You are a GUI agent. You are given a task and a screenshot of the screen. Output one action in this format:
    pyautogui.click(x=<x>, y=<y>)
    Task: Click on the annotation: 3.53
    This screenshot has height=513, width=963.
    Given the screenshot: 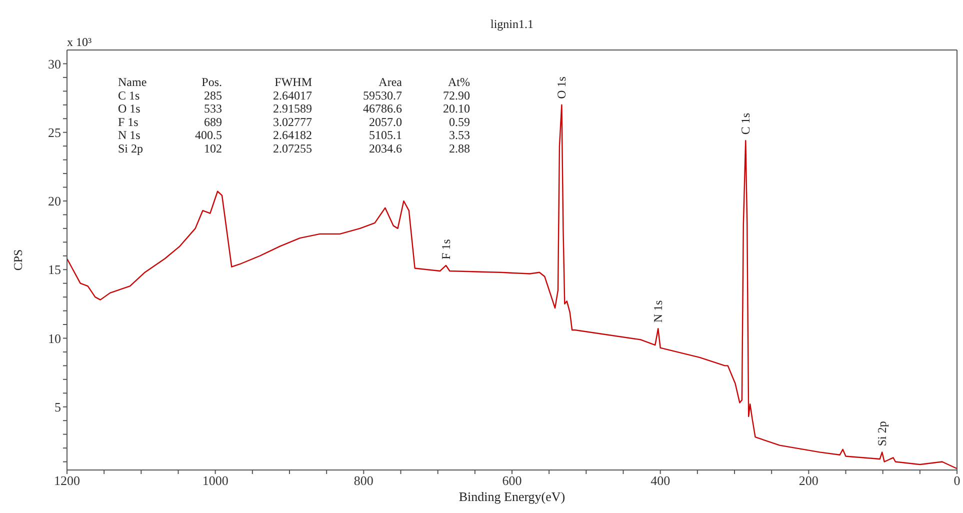 What is the action you would take?
    pyautogui.click(x=459, y=135)
    